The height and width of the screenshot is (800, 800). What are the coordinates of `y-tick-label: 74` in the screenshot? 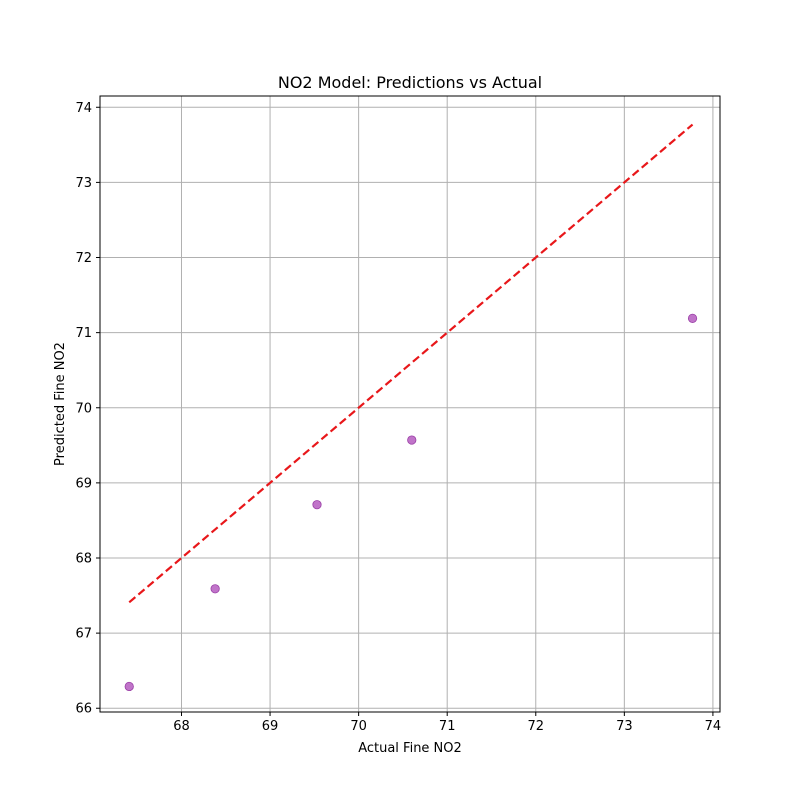 It's located at (83, 108).